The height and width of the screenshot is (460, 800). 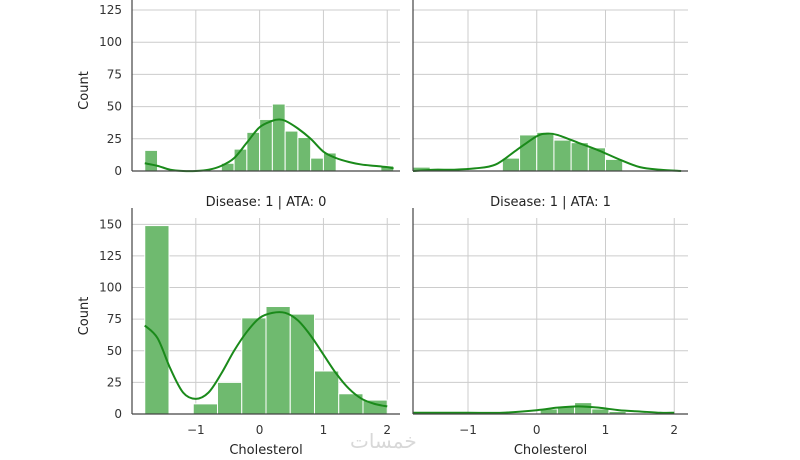 What do you see at coordinates (383, 441) in the screenshot?
I see `watermark: خمسات` at bounding box center [383, 441].